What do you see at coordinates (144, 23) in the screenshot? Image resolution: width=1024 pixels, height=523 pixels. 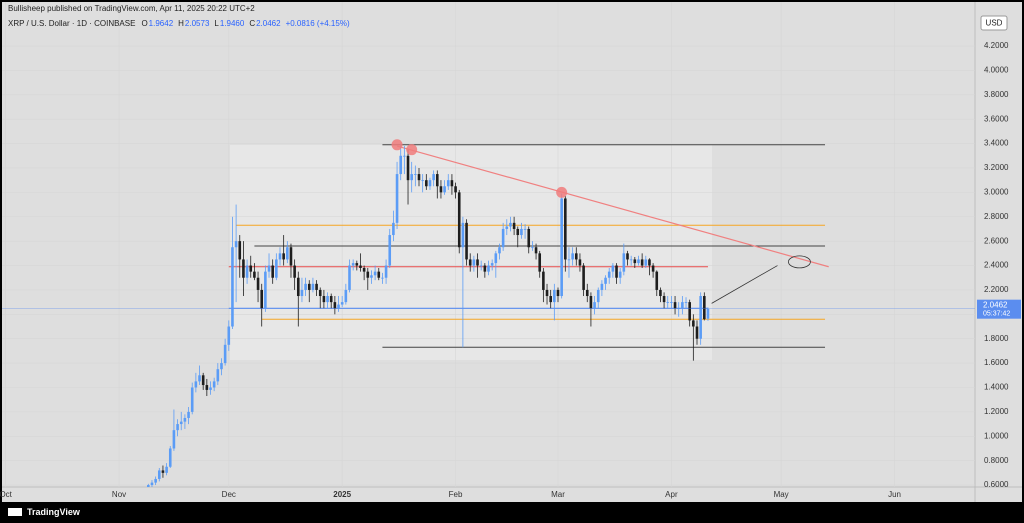 I see `legend-label: O` at bounding box center [144, 23].